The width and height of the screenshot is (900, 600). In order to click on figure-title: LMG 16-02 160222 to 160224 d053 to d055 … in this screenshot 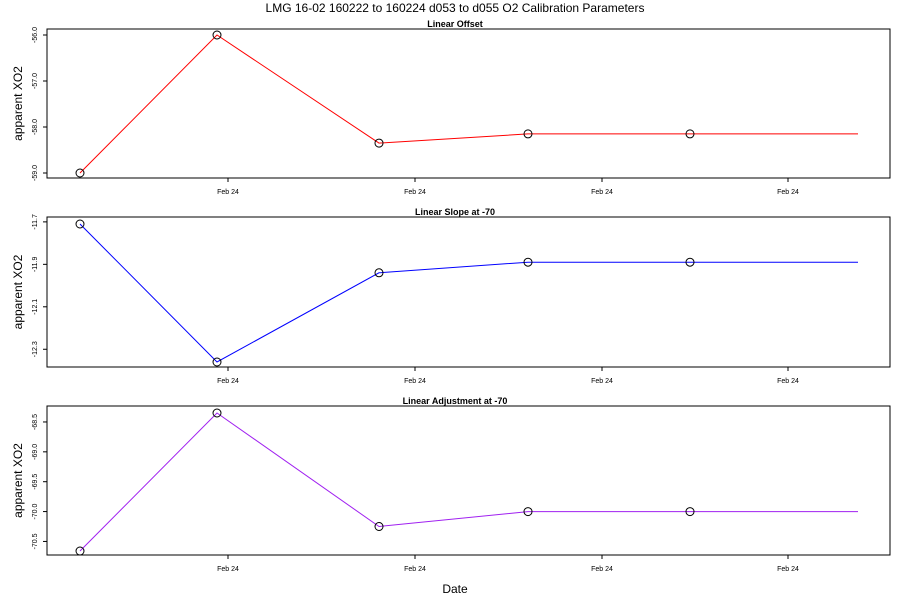, I will do `click(455, 8)`.